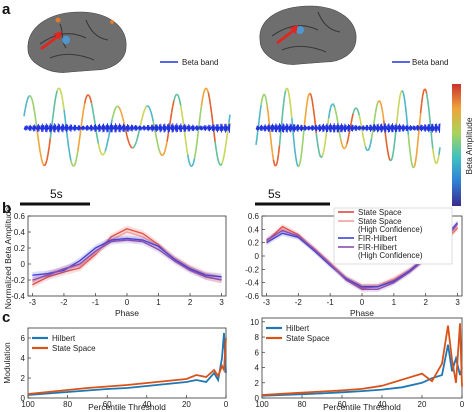 This screenshot has width=474, height=412. Describe the element at coordinates (200, 62) in the screenshot. I see `beta-band-legend-left: Beta band` at that location.